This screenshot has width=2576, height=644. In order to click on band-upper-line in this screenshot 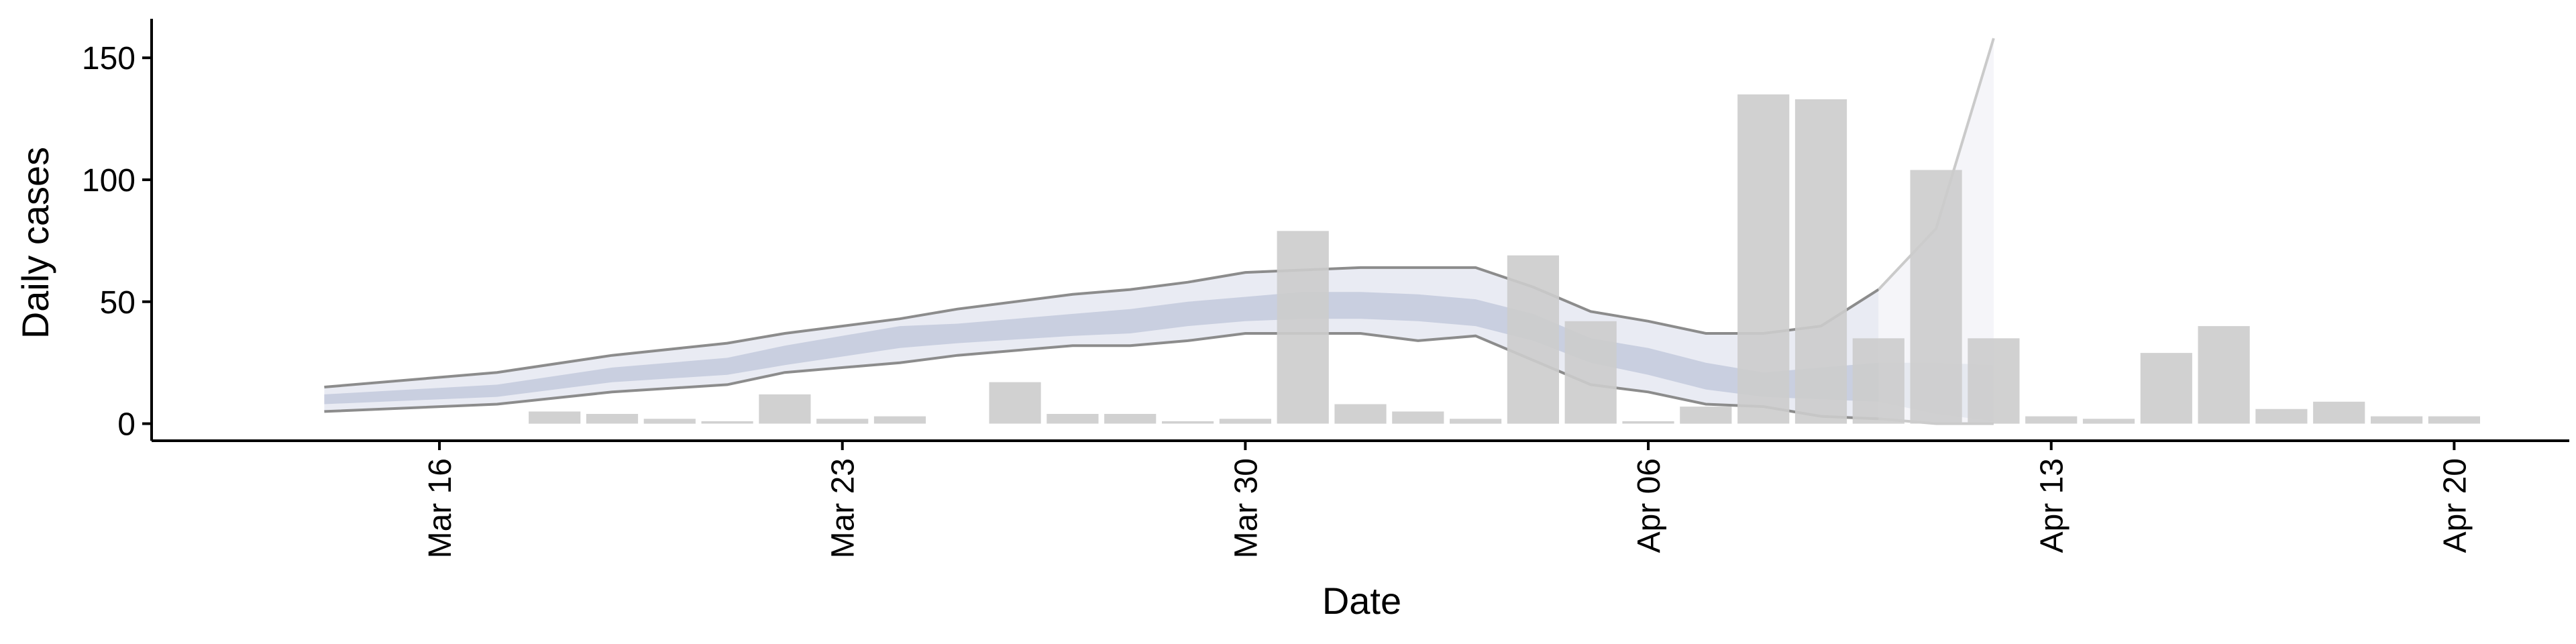, I will do `click(1102, 327)`.